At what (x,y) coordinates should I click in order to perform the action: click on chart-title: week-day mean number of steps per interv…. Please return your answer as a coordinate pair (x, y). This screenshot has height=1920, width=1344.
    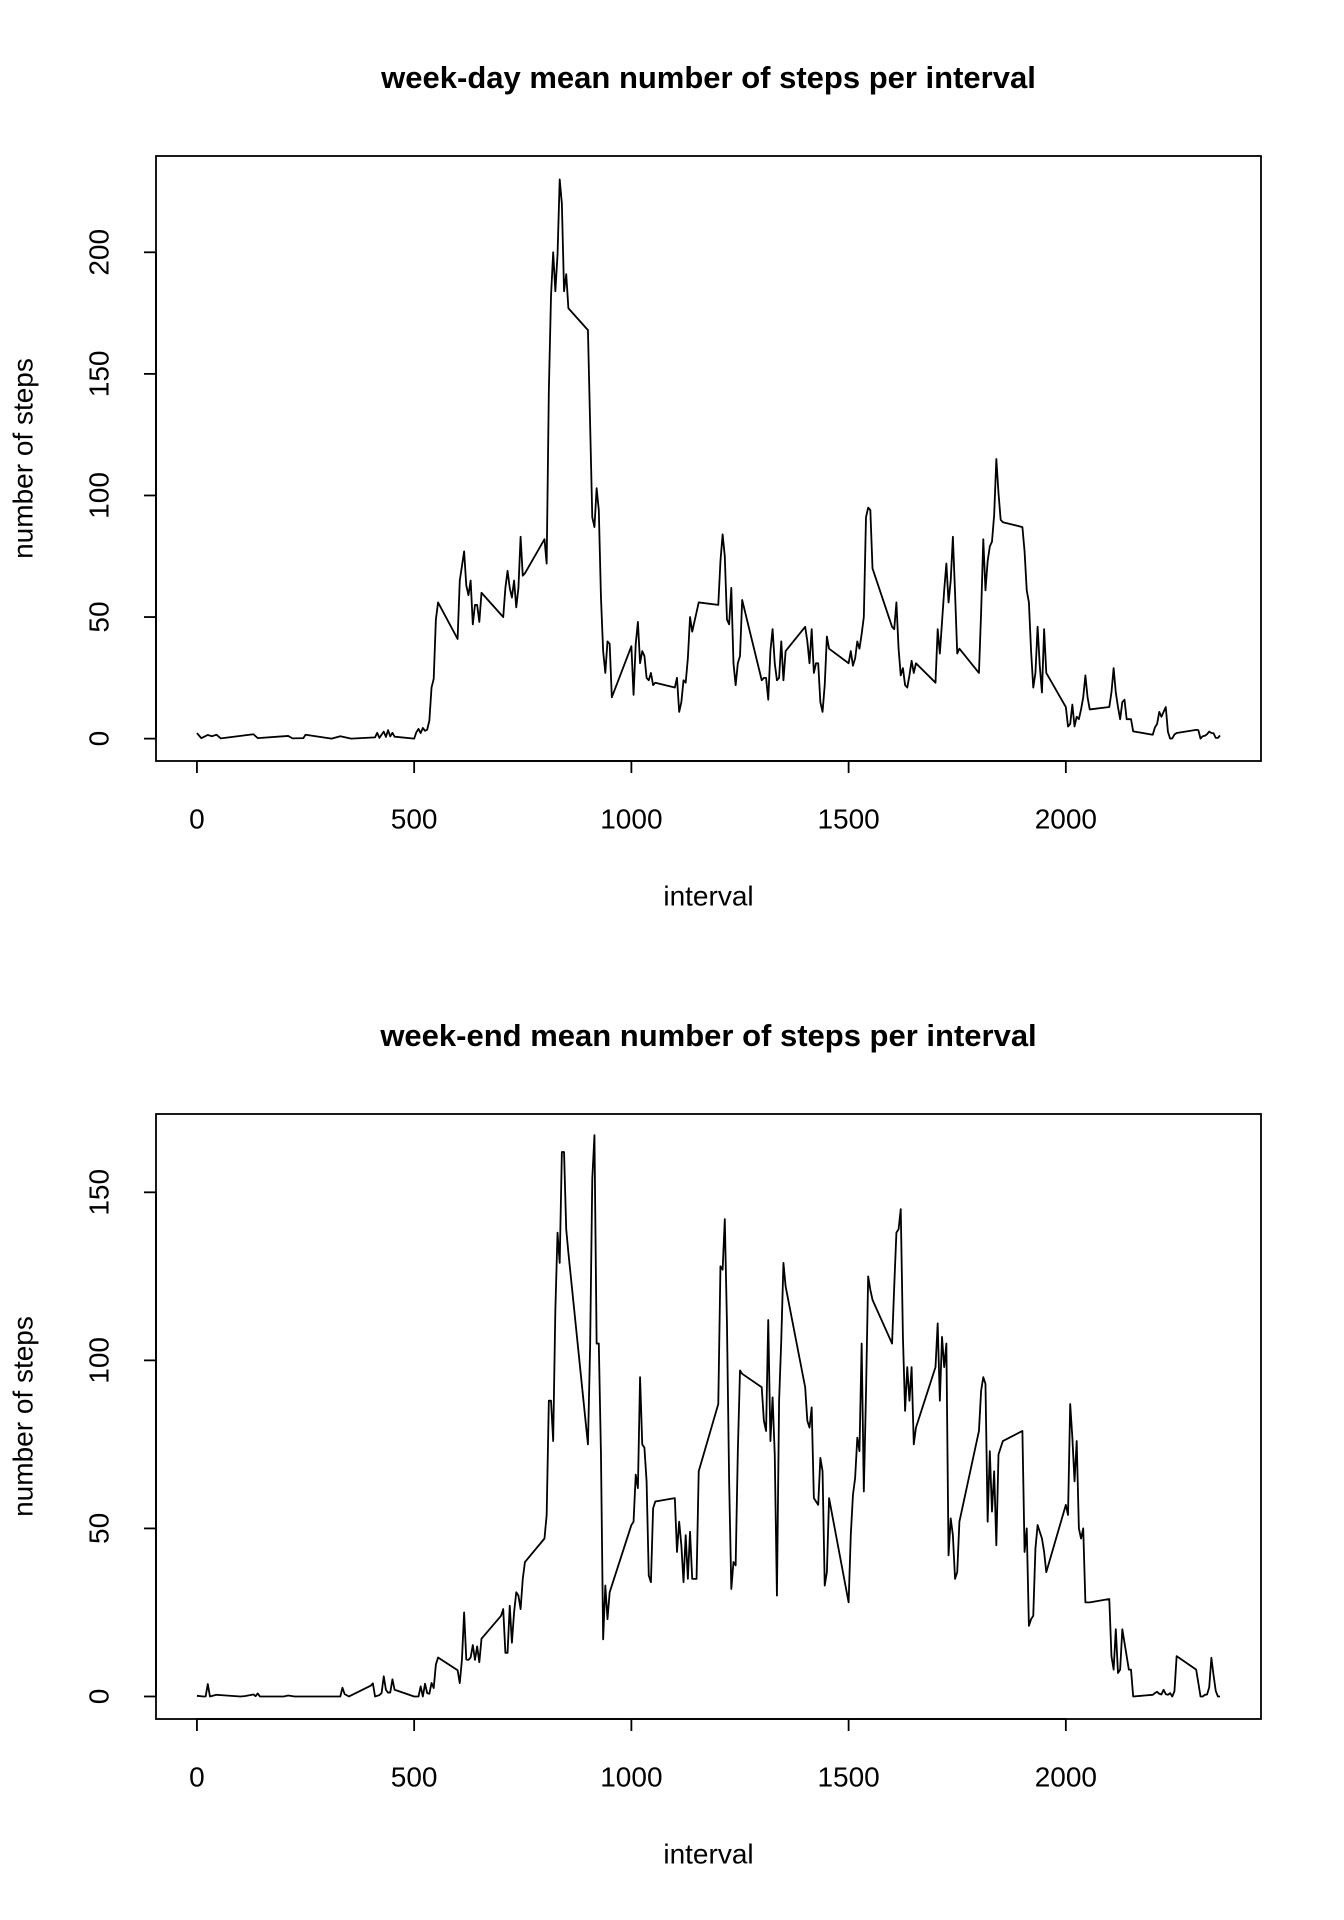
    Looking at the image, I should click on (708, 77).